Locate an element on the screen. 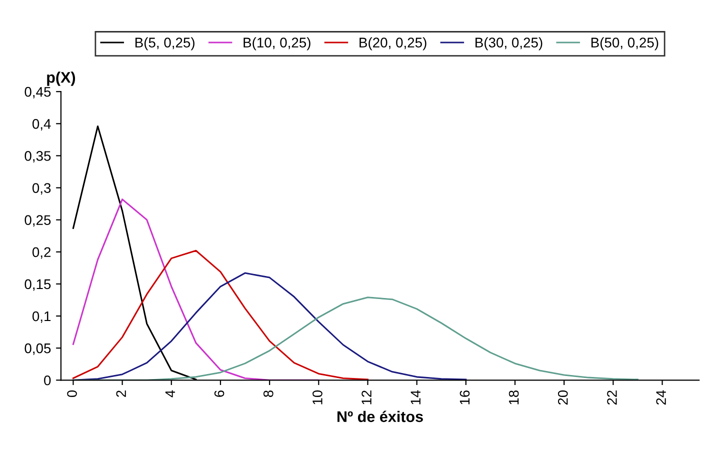 This screenshot has height=458, width=717. legend-label: B(50, 0,25) is located at coordinates (624, 43).